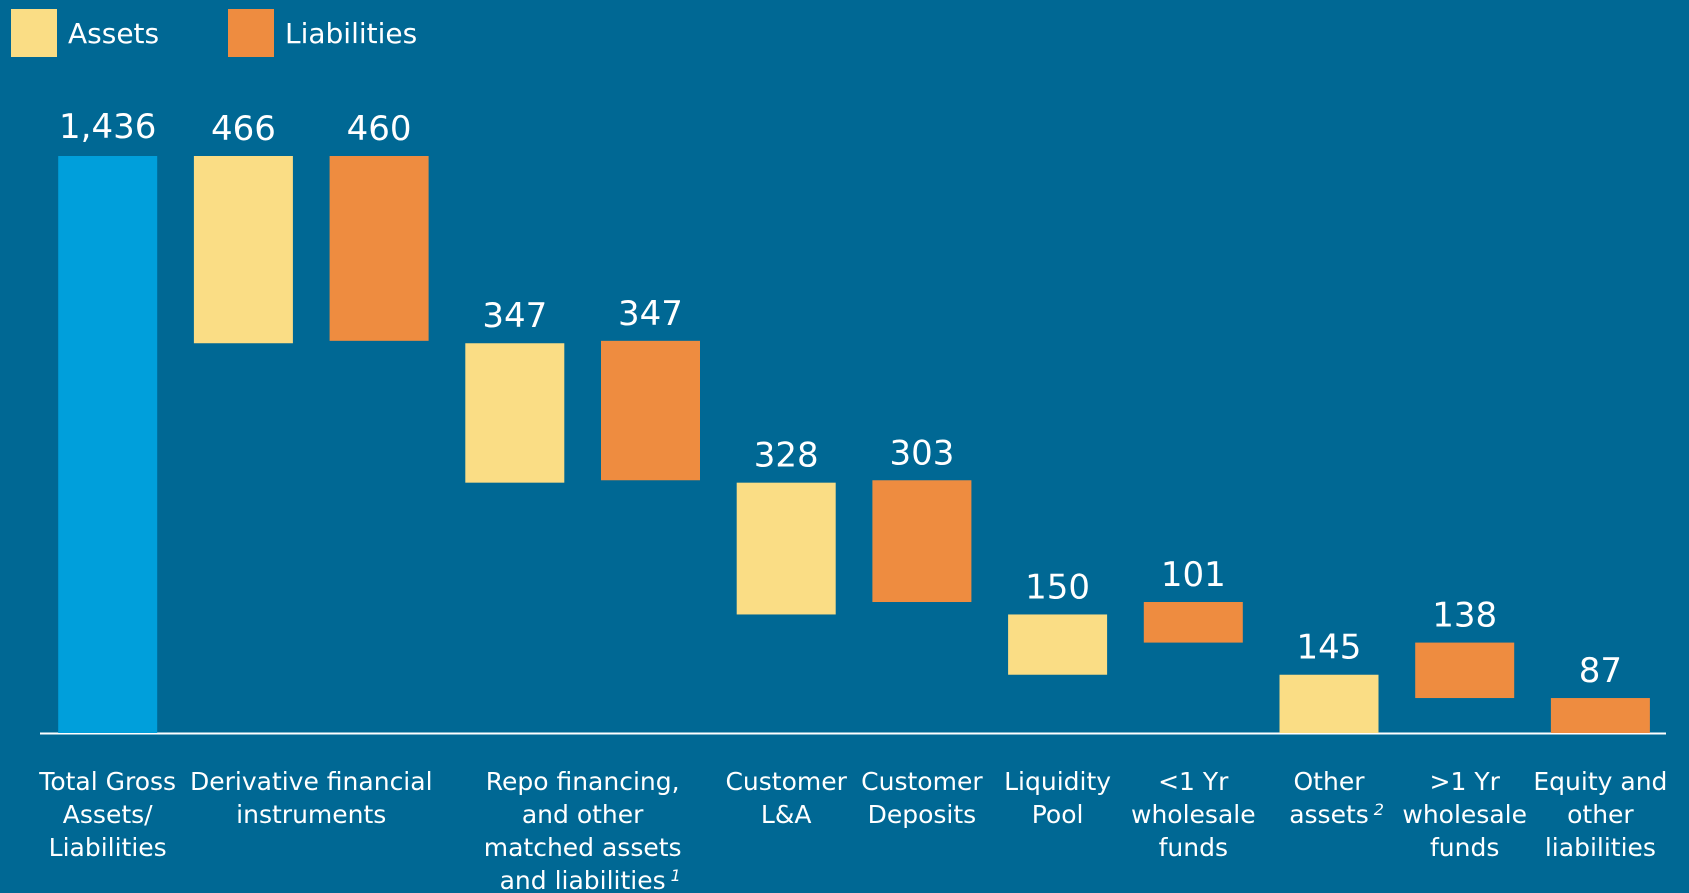 This screenshot has height=893, width=1689. Describe the element at coordinates (1329, 648) in the screenshot. I see `value-label: 145` at that location.